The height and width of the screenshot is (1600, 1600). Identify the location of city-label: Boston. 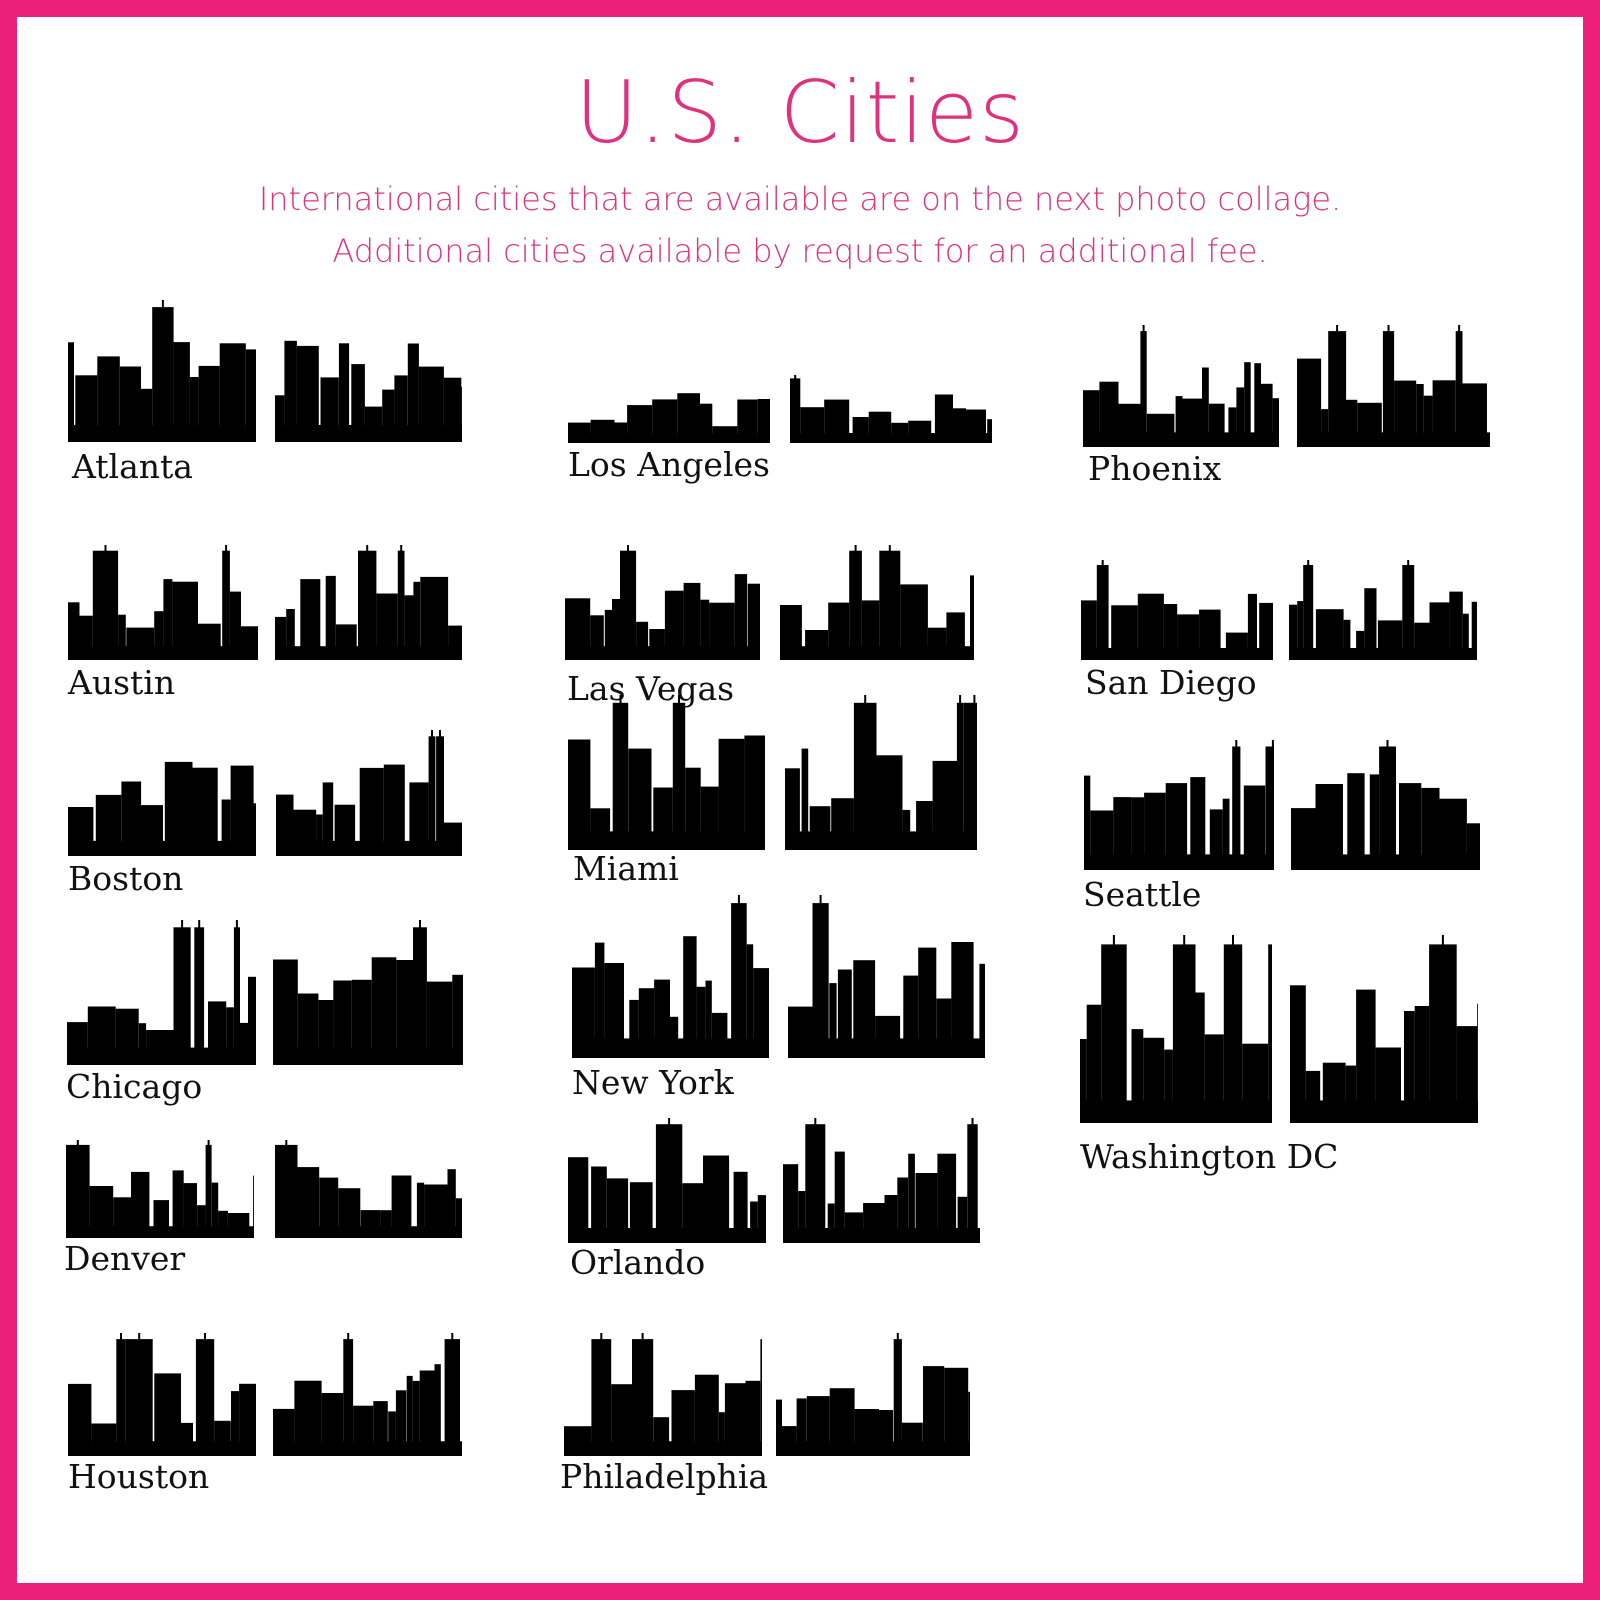
(126, 878).